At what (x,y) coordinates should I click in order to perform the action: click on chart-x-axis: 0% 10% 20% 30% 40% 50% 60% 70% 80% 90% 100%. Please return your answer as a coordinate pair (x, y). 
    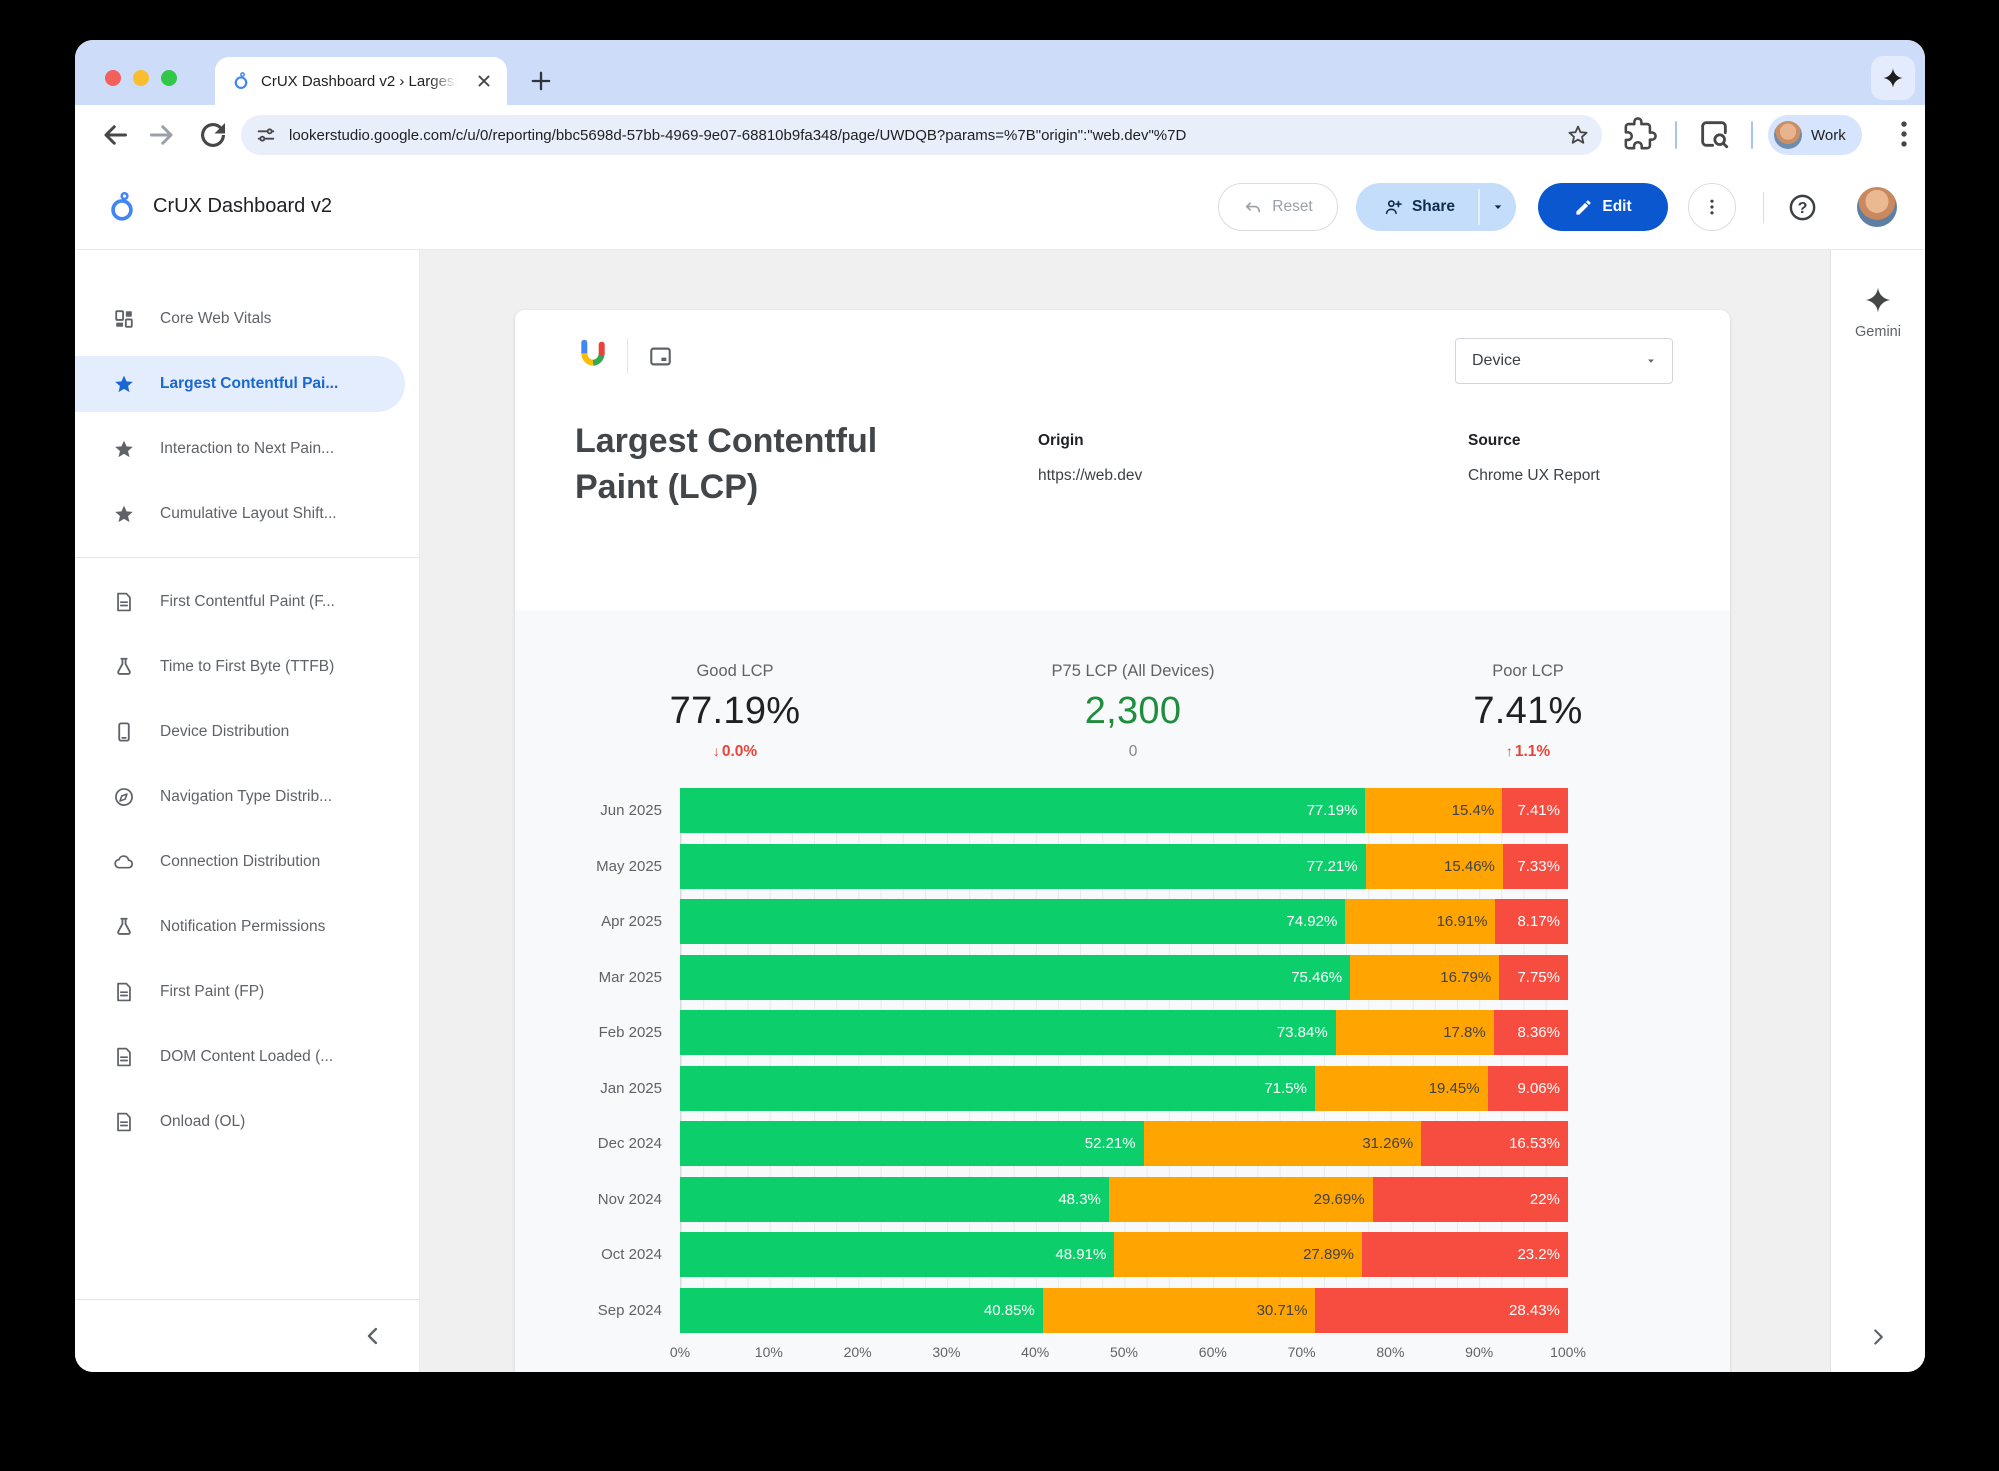
    Looking at the image, I should click on (1128, 1354).